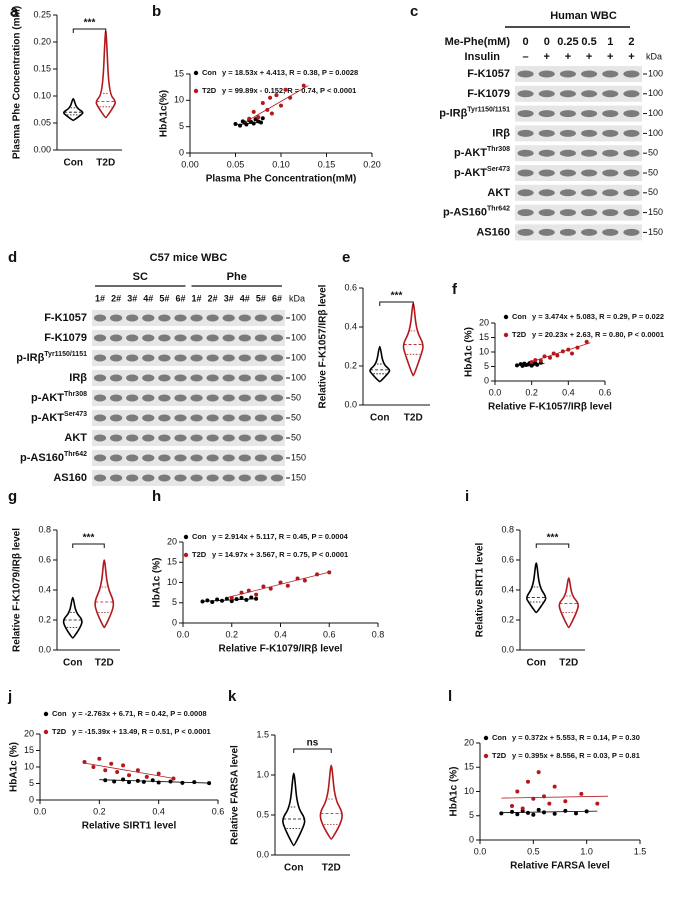 Image resolution: width=685 pixels, height=917 pixels. I want to click on y-tick-label: 20, so click(172, 541).